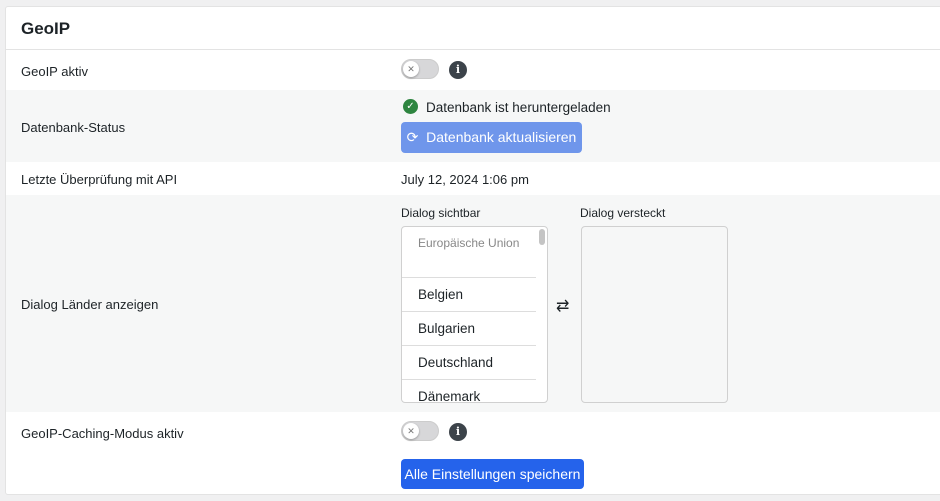 This screenshot has height=501, width=940. I want to click on visible-list-title: Dialog sichtbar, so click(441, 213).